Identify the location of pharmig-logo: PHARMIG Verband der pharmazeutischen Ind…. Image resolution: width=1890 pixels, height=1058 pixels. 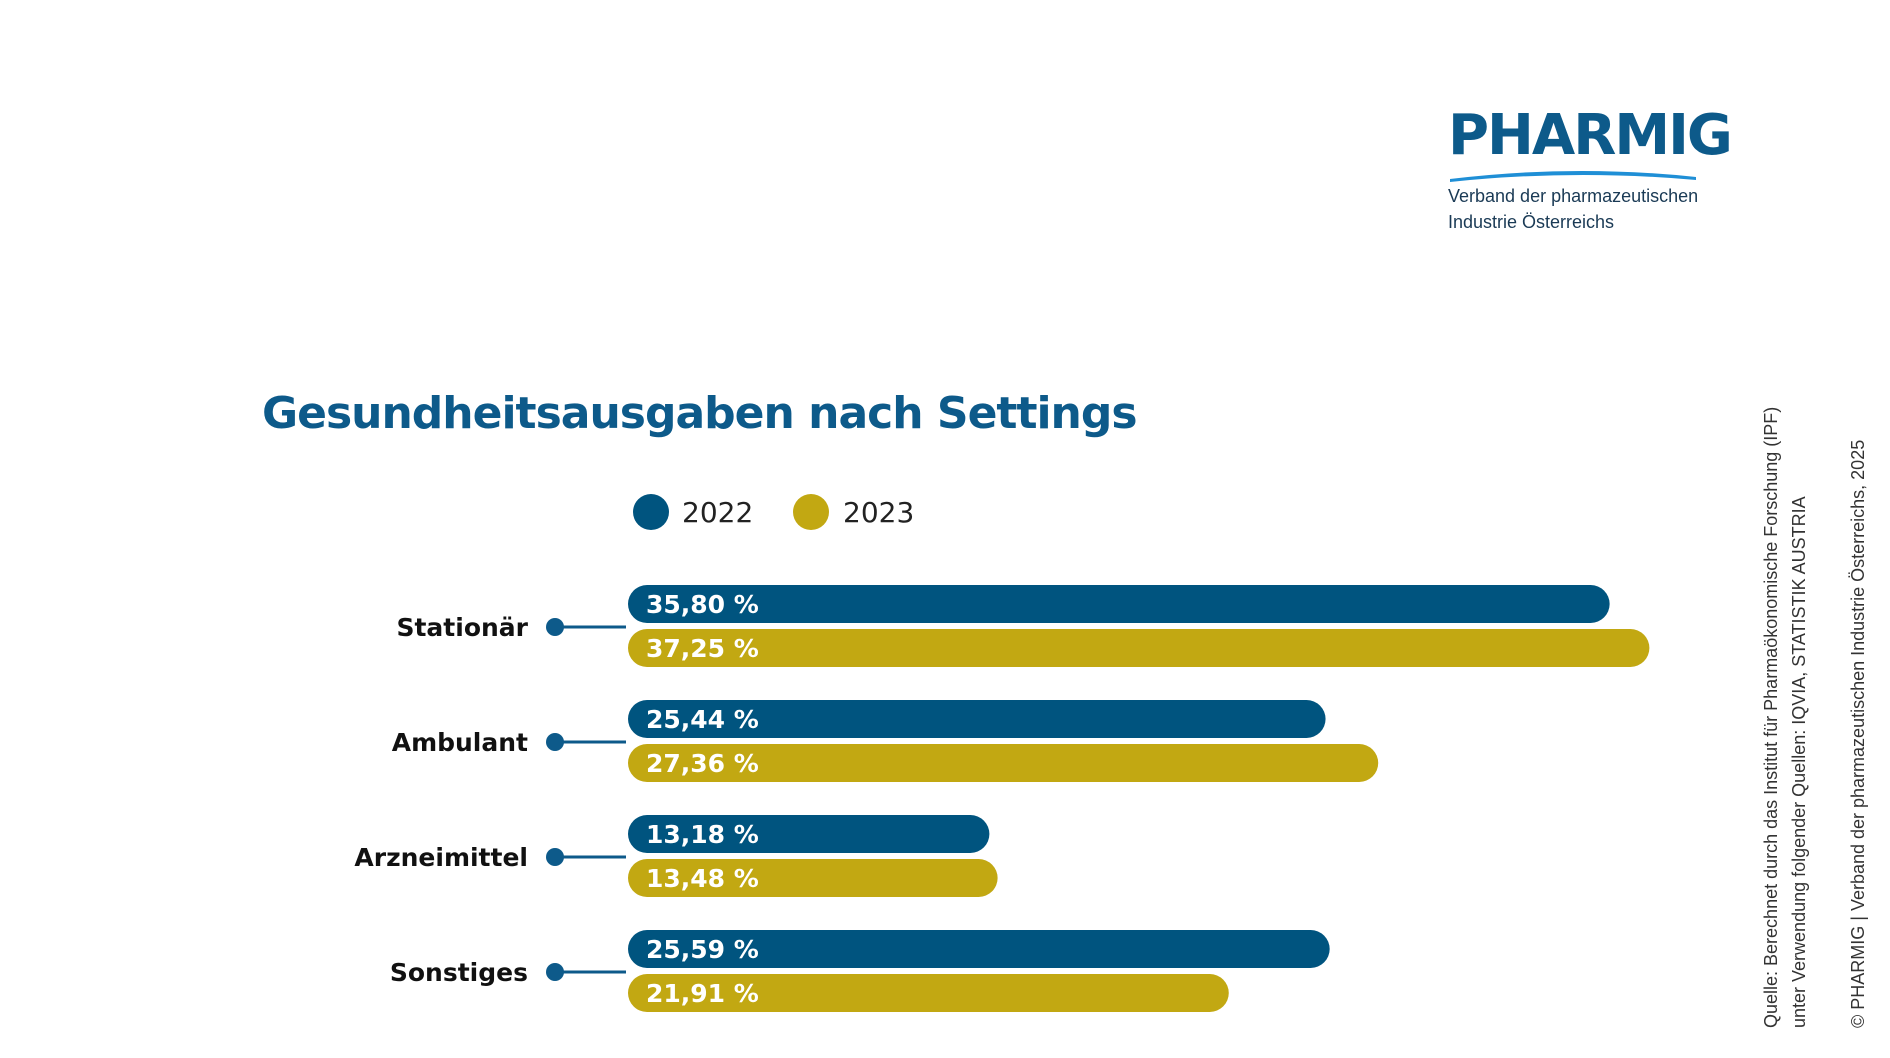
(1590, 168).